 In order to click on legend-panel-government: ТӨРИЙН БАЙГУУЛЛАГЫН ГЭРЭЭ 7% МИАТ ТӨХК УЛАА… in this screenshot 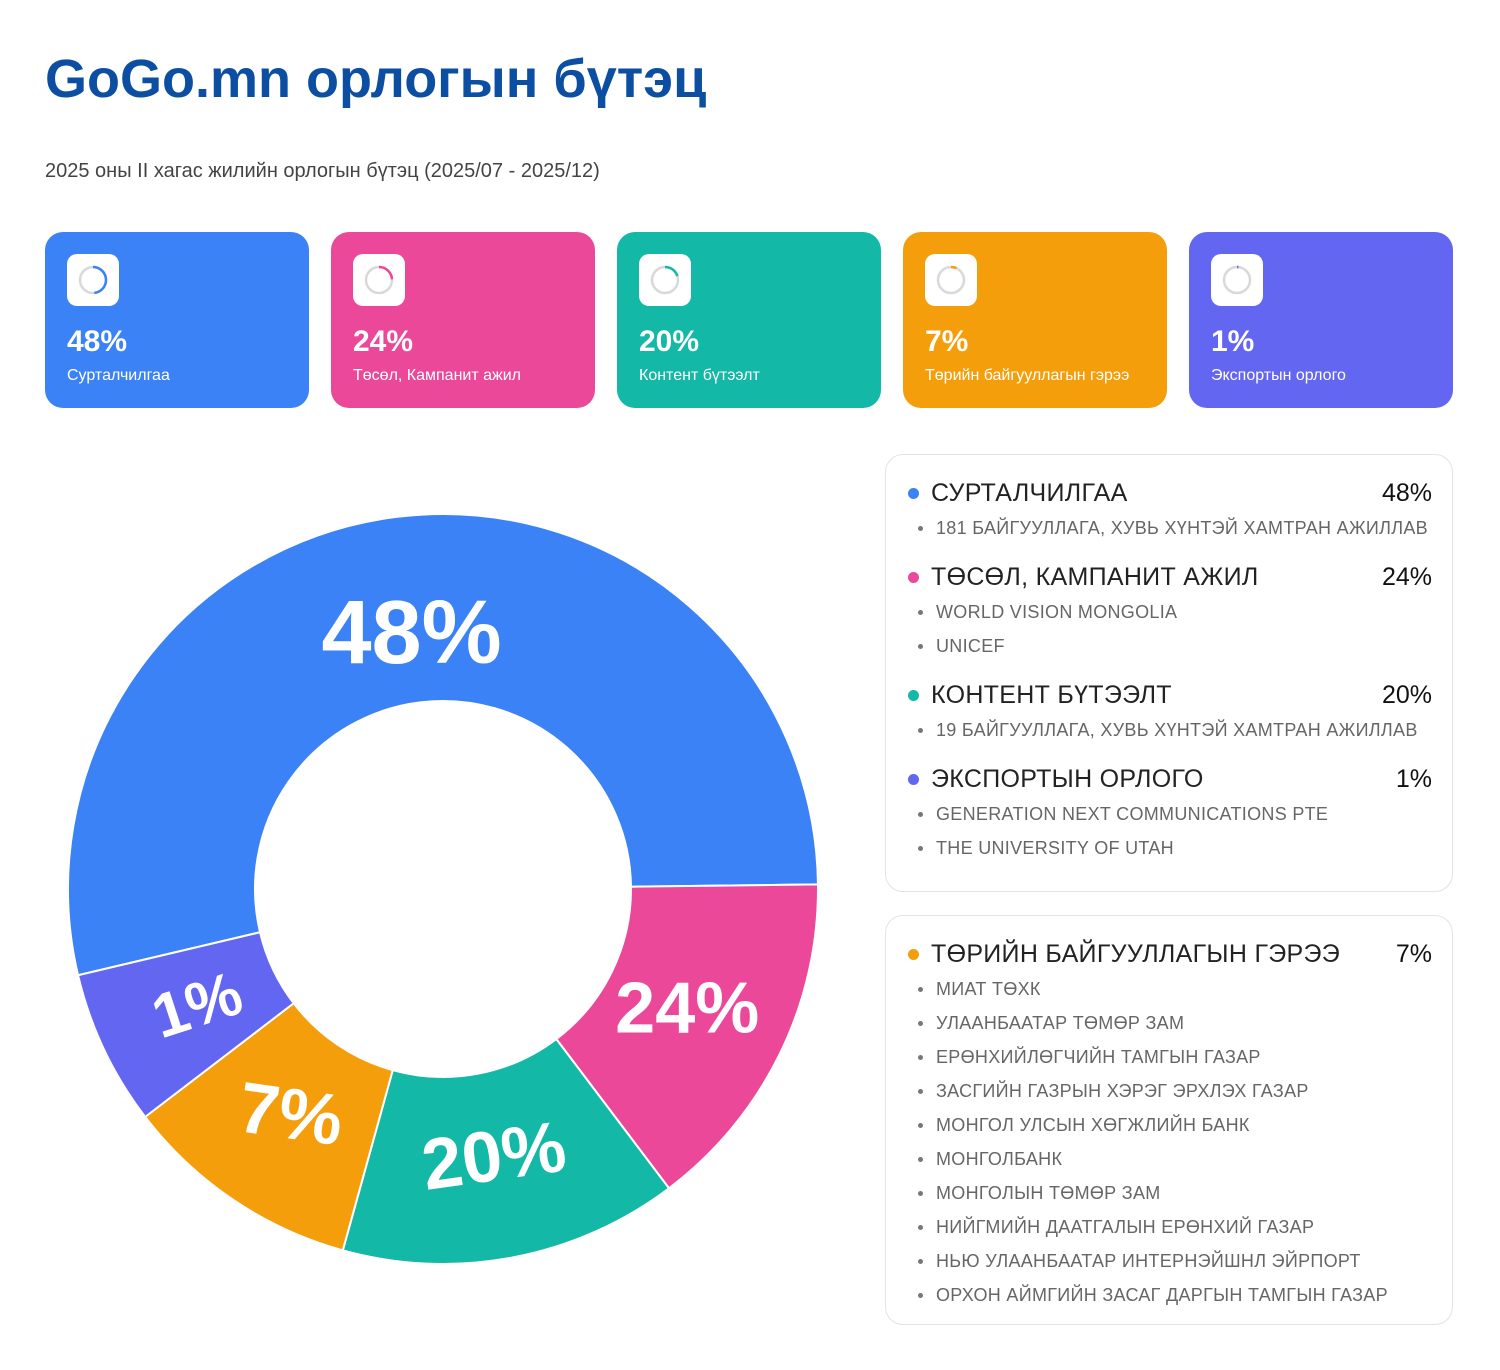, I will do `click(1169, 1120)`.